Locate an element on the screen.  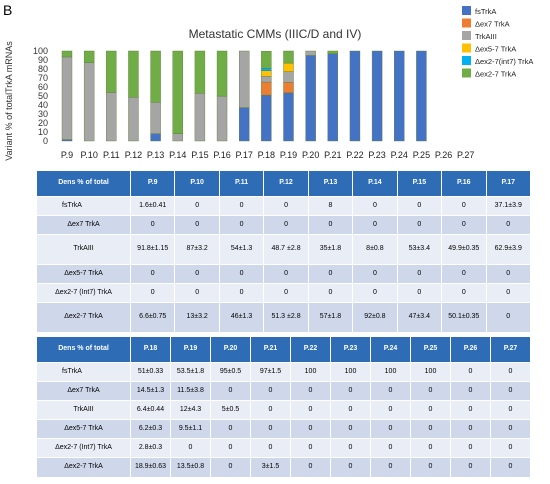
row-label: Δex2-7 (Int7) TrkA is located at coordinates (83, 448).